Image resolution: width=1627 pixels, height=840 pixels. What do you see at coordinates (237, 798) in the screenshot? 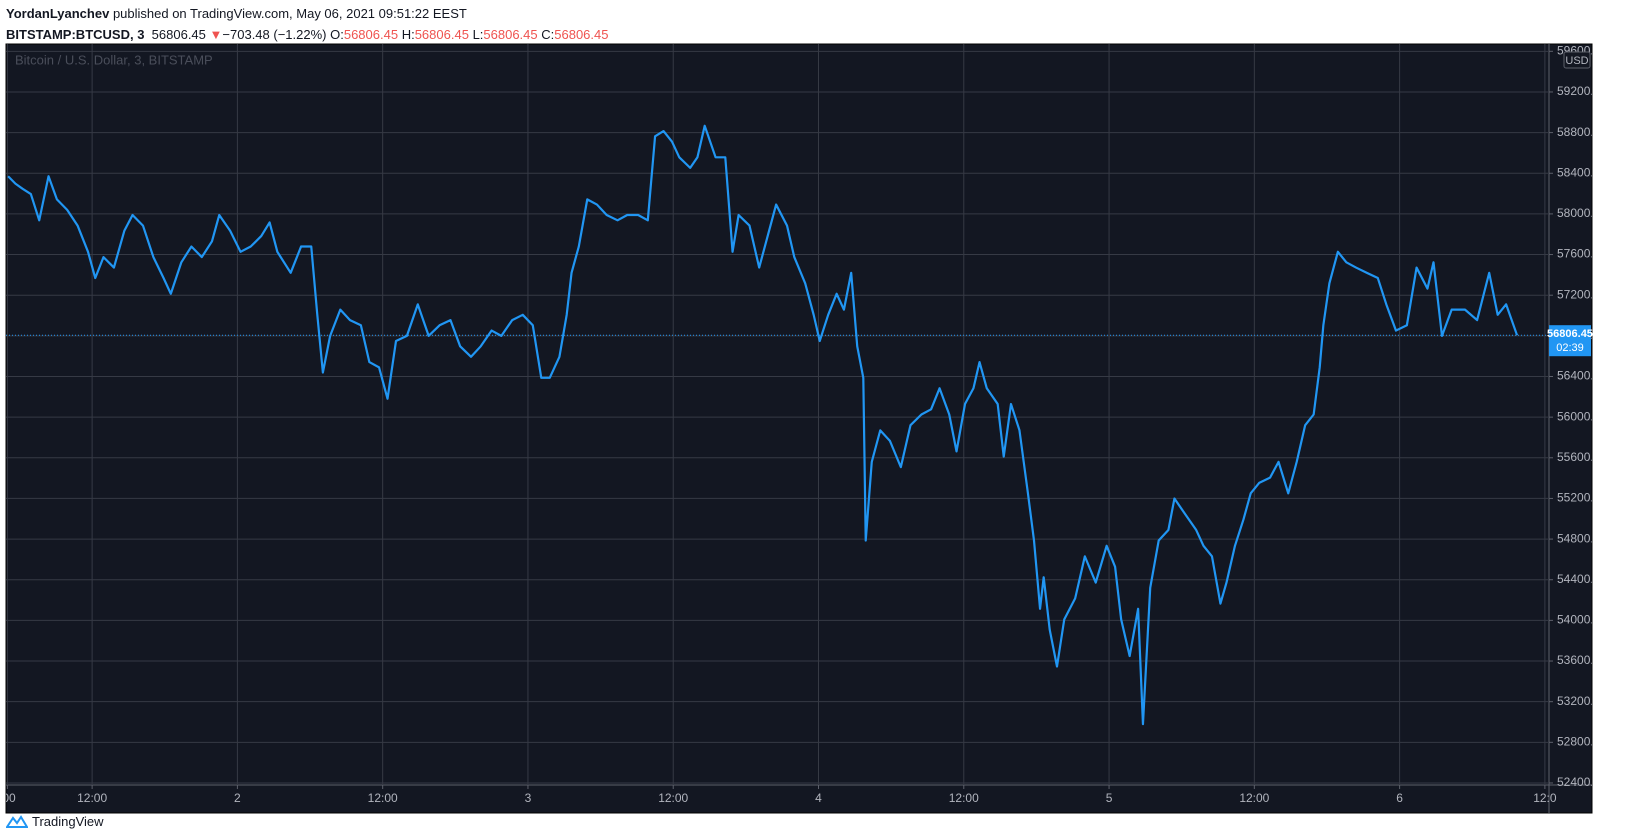
I see `x-tick-label: 2` at bounding box center [237, 798].